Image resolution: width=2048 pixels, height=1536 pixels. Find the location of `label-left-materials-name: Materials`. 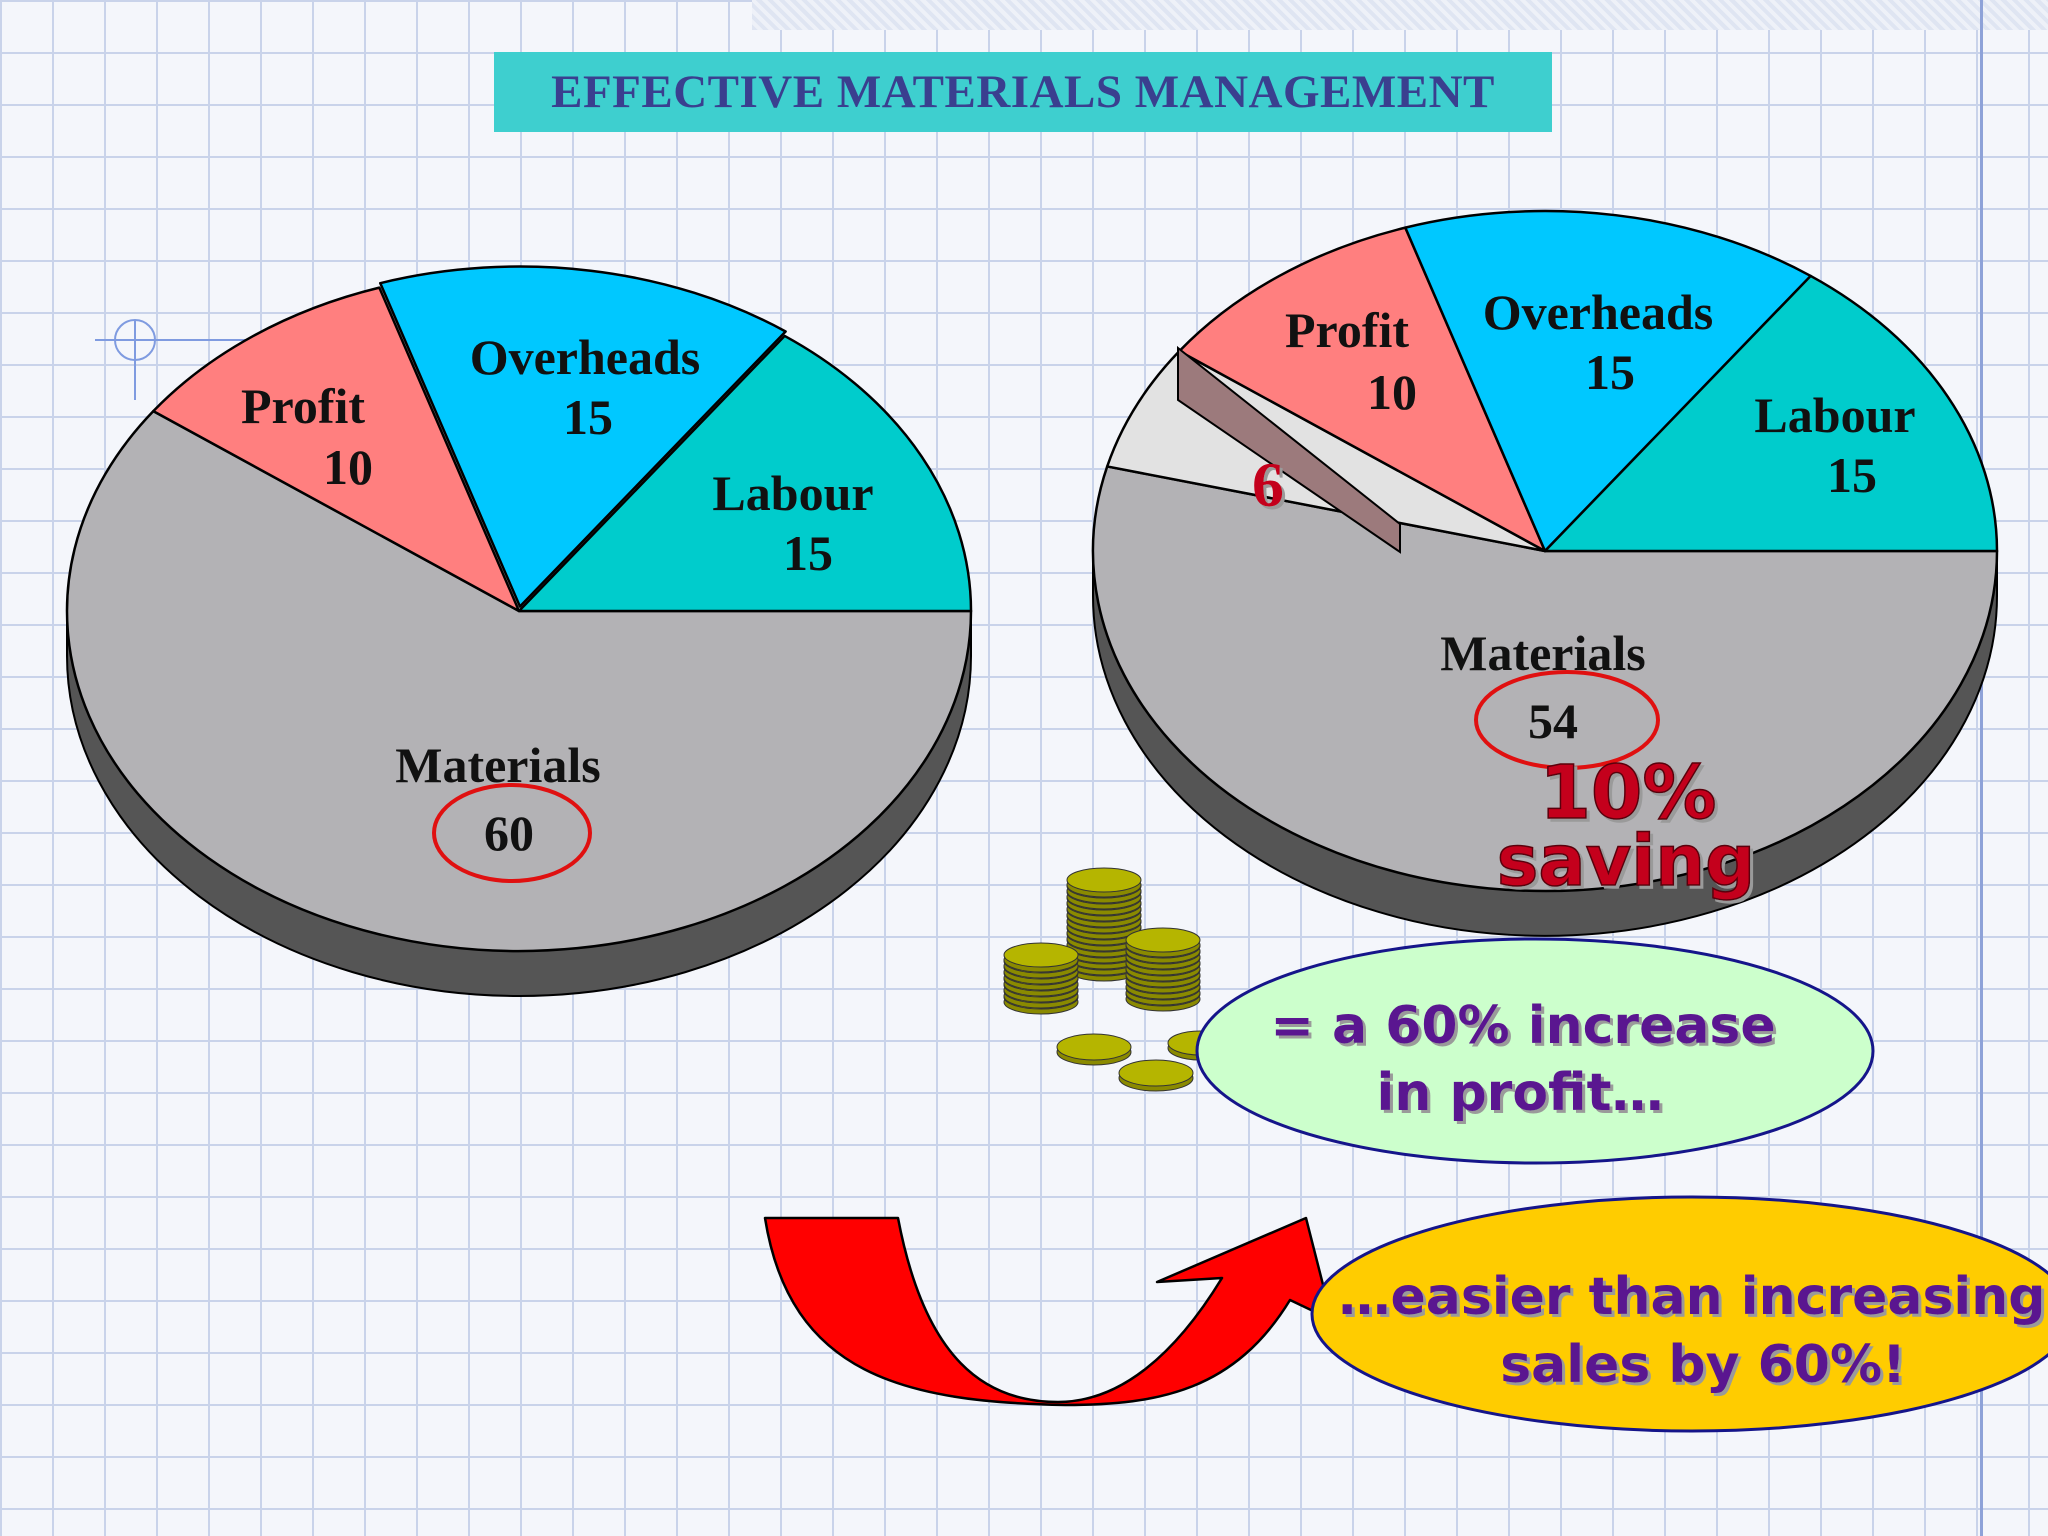

label-left-materials-name: Materials is located at coordinates (497, 765).